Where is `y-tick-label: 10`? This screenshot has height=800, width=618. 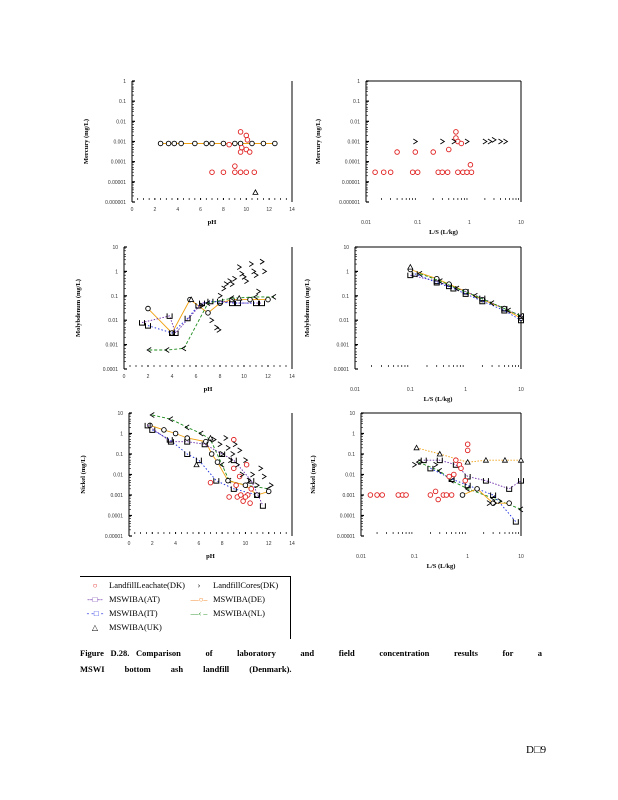
y-tick-label: 10 is located at coordinates (115, 248).